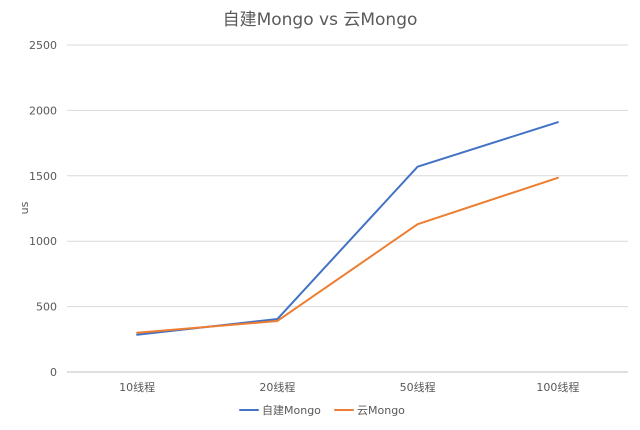 The image size is (640, 430). Describe the element at coordinates (43, 110) in the screenshot. I see `y-tick-label: 2000` at that location.